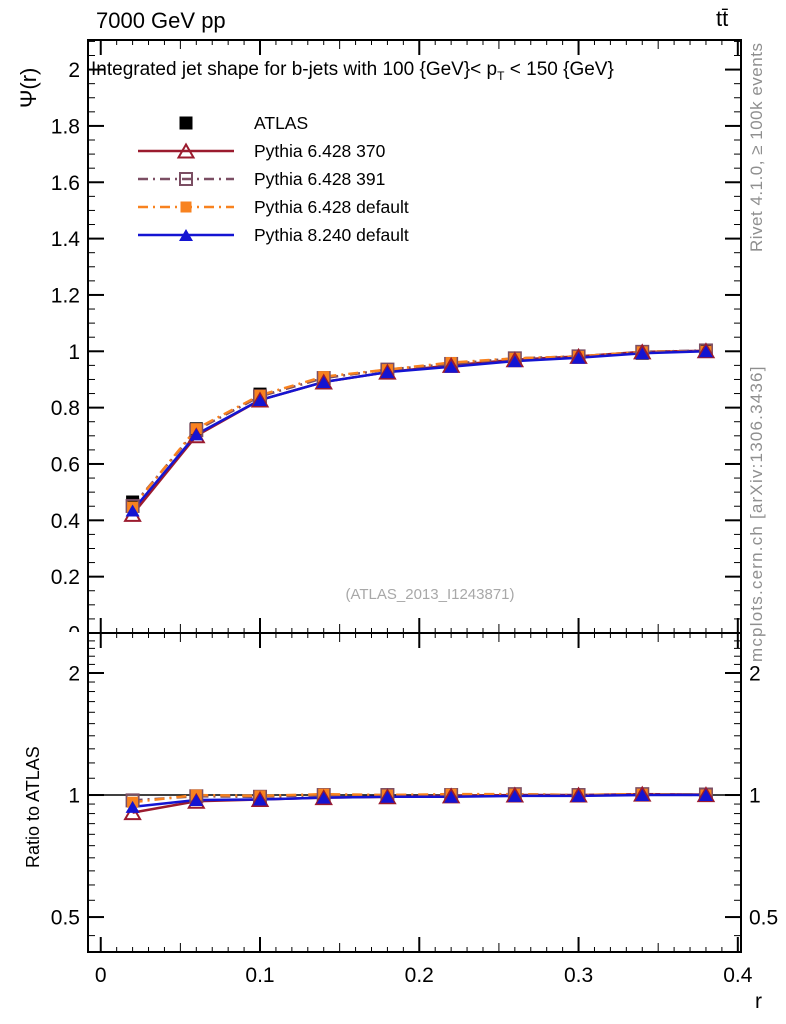 This screenshot has width=786, height=1024. What do you see at coordinates (331, 234) in the screenshot?
I see `legend-label: Pythia 8.240 default` at bounding box center [331, 234].